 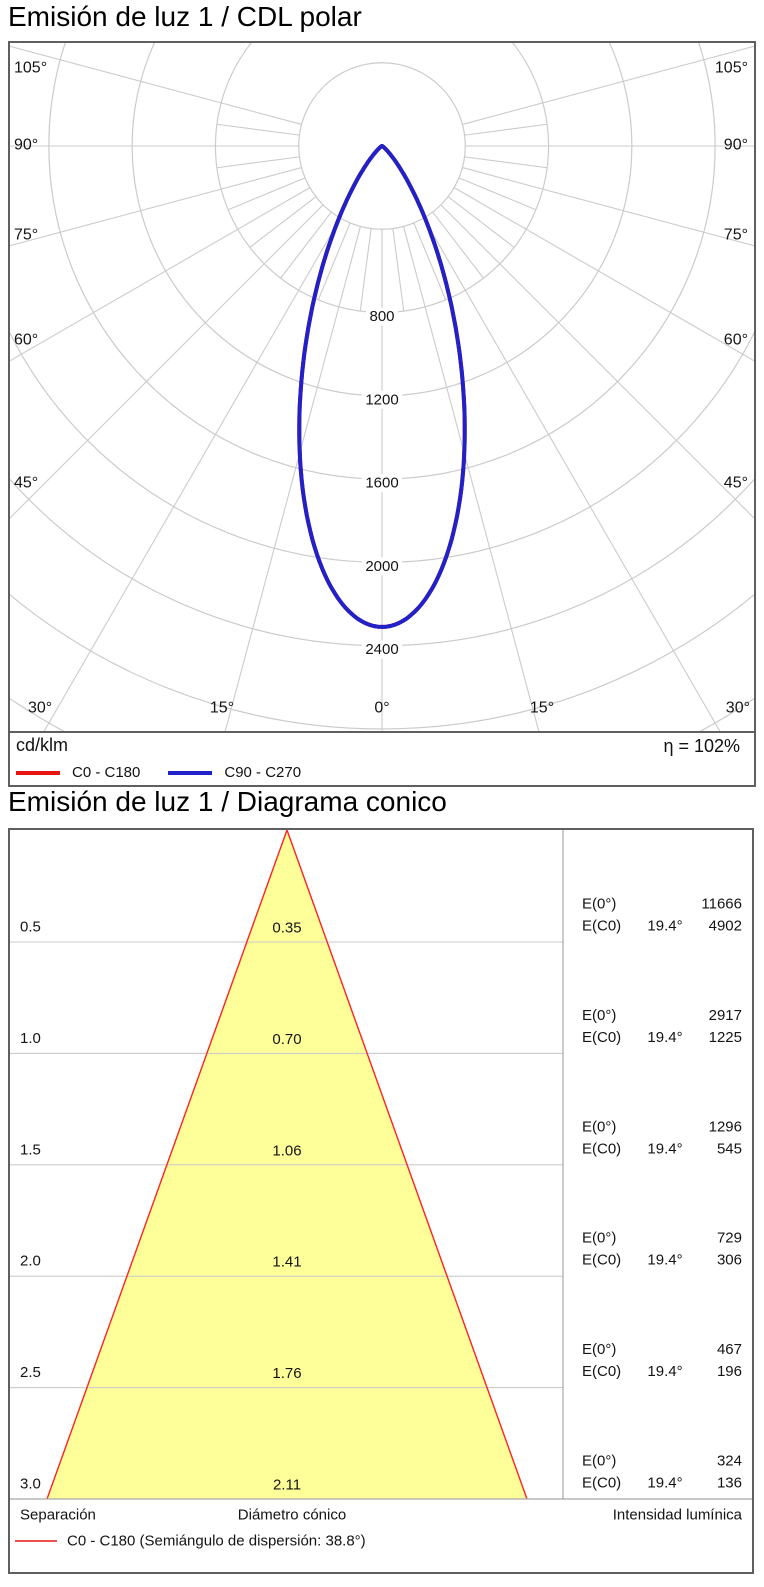 What do you see at coordinates (725, 926) in the screenshot?
I see `ec0-value: 4902` at bounding box center [725, 926].